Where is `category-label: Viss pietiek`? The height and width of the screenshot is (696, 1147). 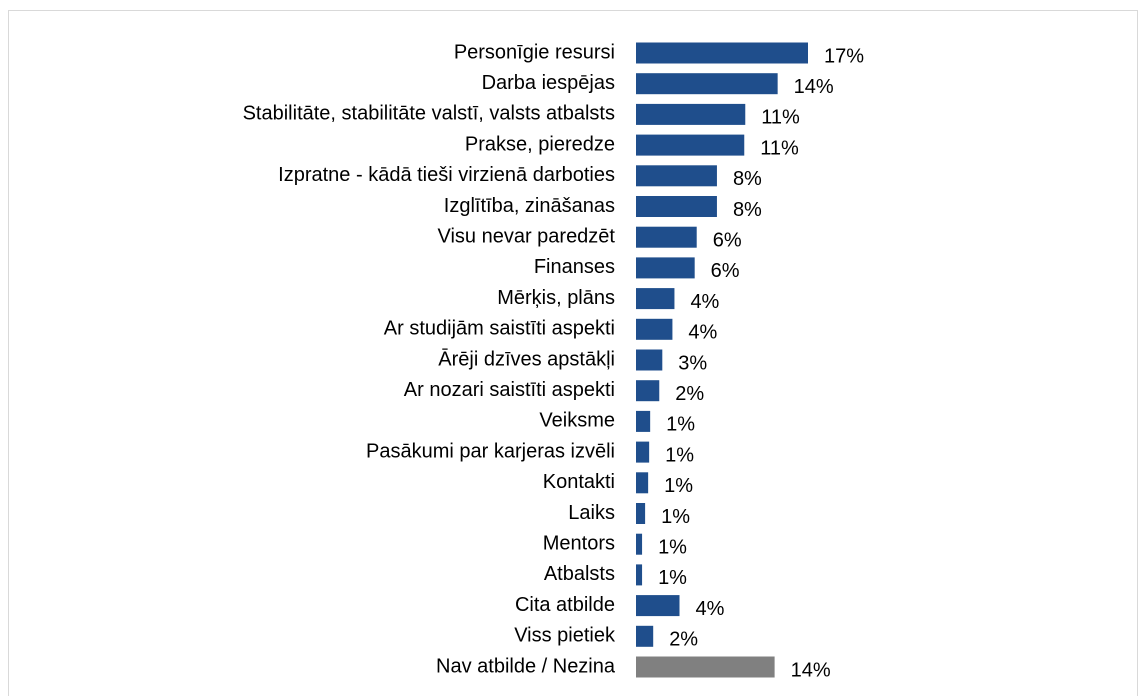
category-label: Viss pietiek is located at coordinates (565, 636).